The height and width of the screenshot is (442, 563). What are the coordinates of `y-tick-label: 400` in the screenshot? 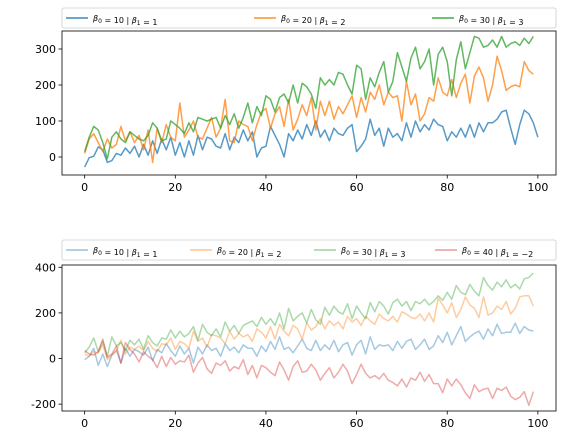 It's located at (45, 267).